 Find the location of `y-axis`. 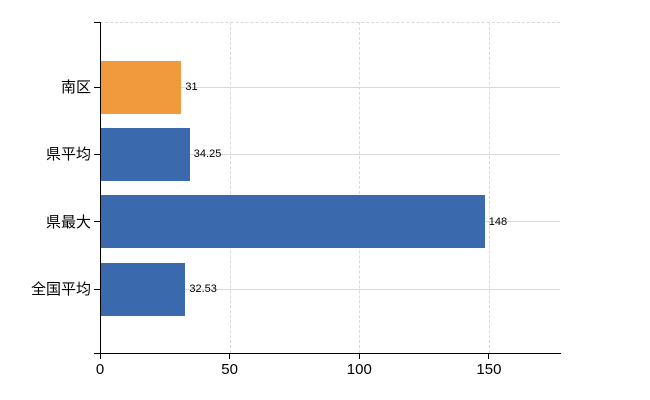

y-axis is located at coordinates (100, 187).